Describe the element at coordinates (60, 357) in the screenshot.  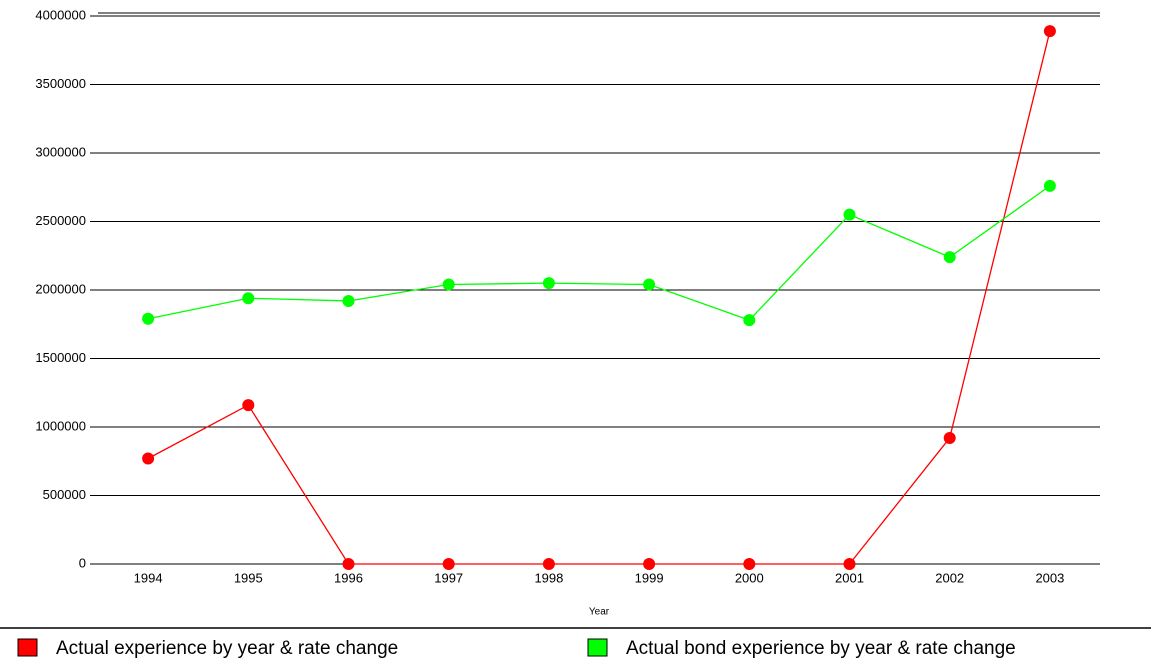
I see `y-tick-label: 1500000` at that location.